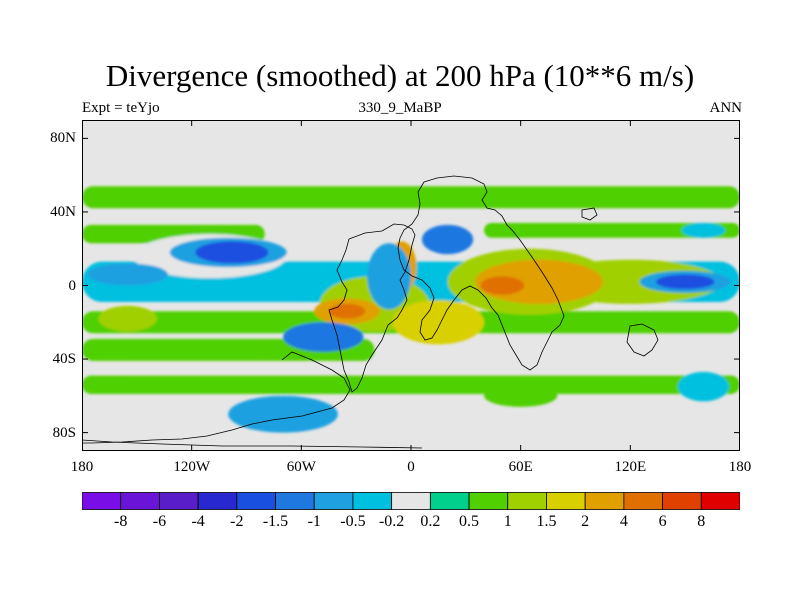 Image resolution: width=800 pixels, height=600 pixels. What do you see at coordinates (726, 108) in the screenshot?
I see `season-label: ANN` at bounding box center [726, 108].